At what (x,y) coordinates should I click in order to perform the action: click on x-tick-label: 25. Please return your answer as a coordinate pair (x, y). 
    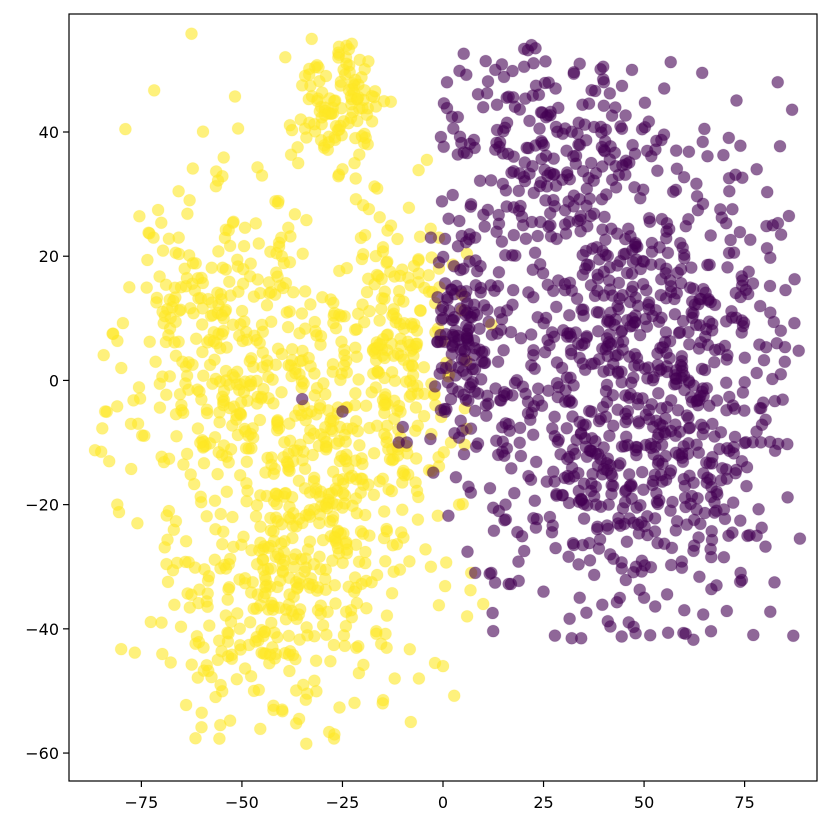
    Looking at the image, I should click on (543, 802).